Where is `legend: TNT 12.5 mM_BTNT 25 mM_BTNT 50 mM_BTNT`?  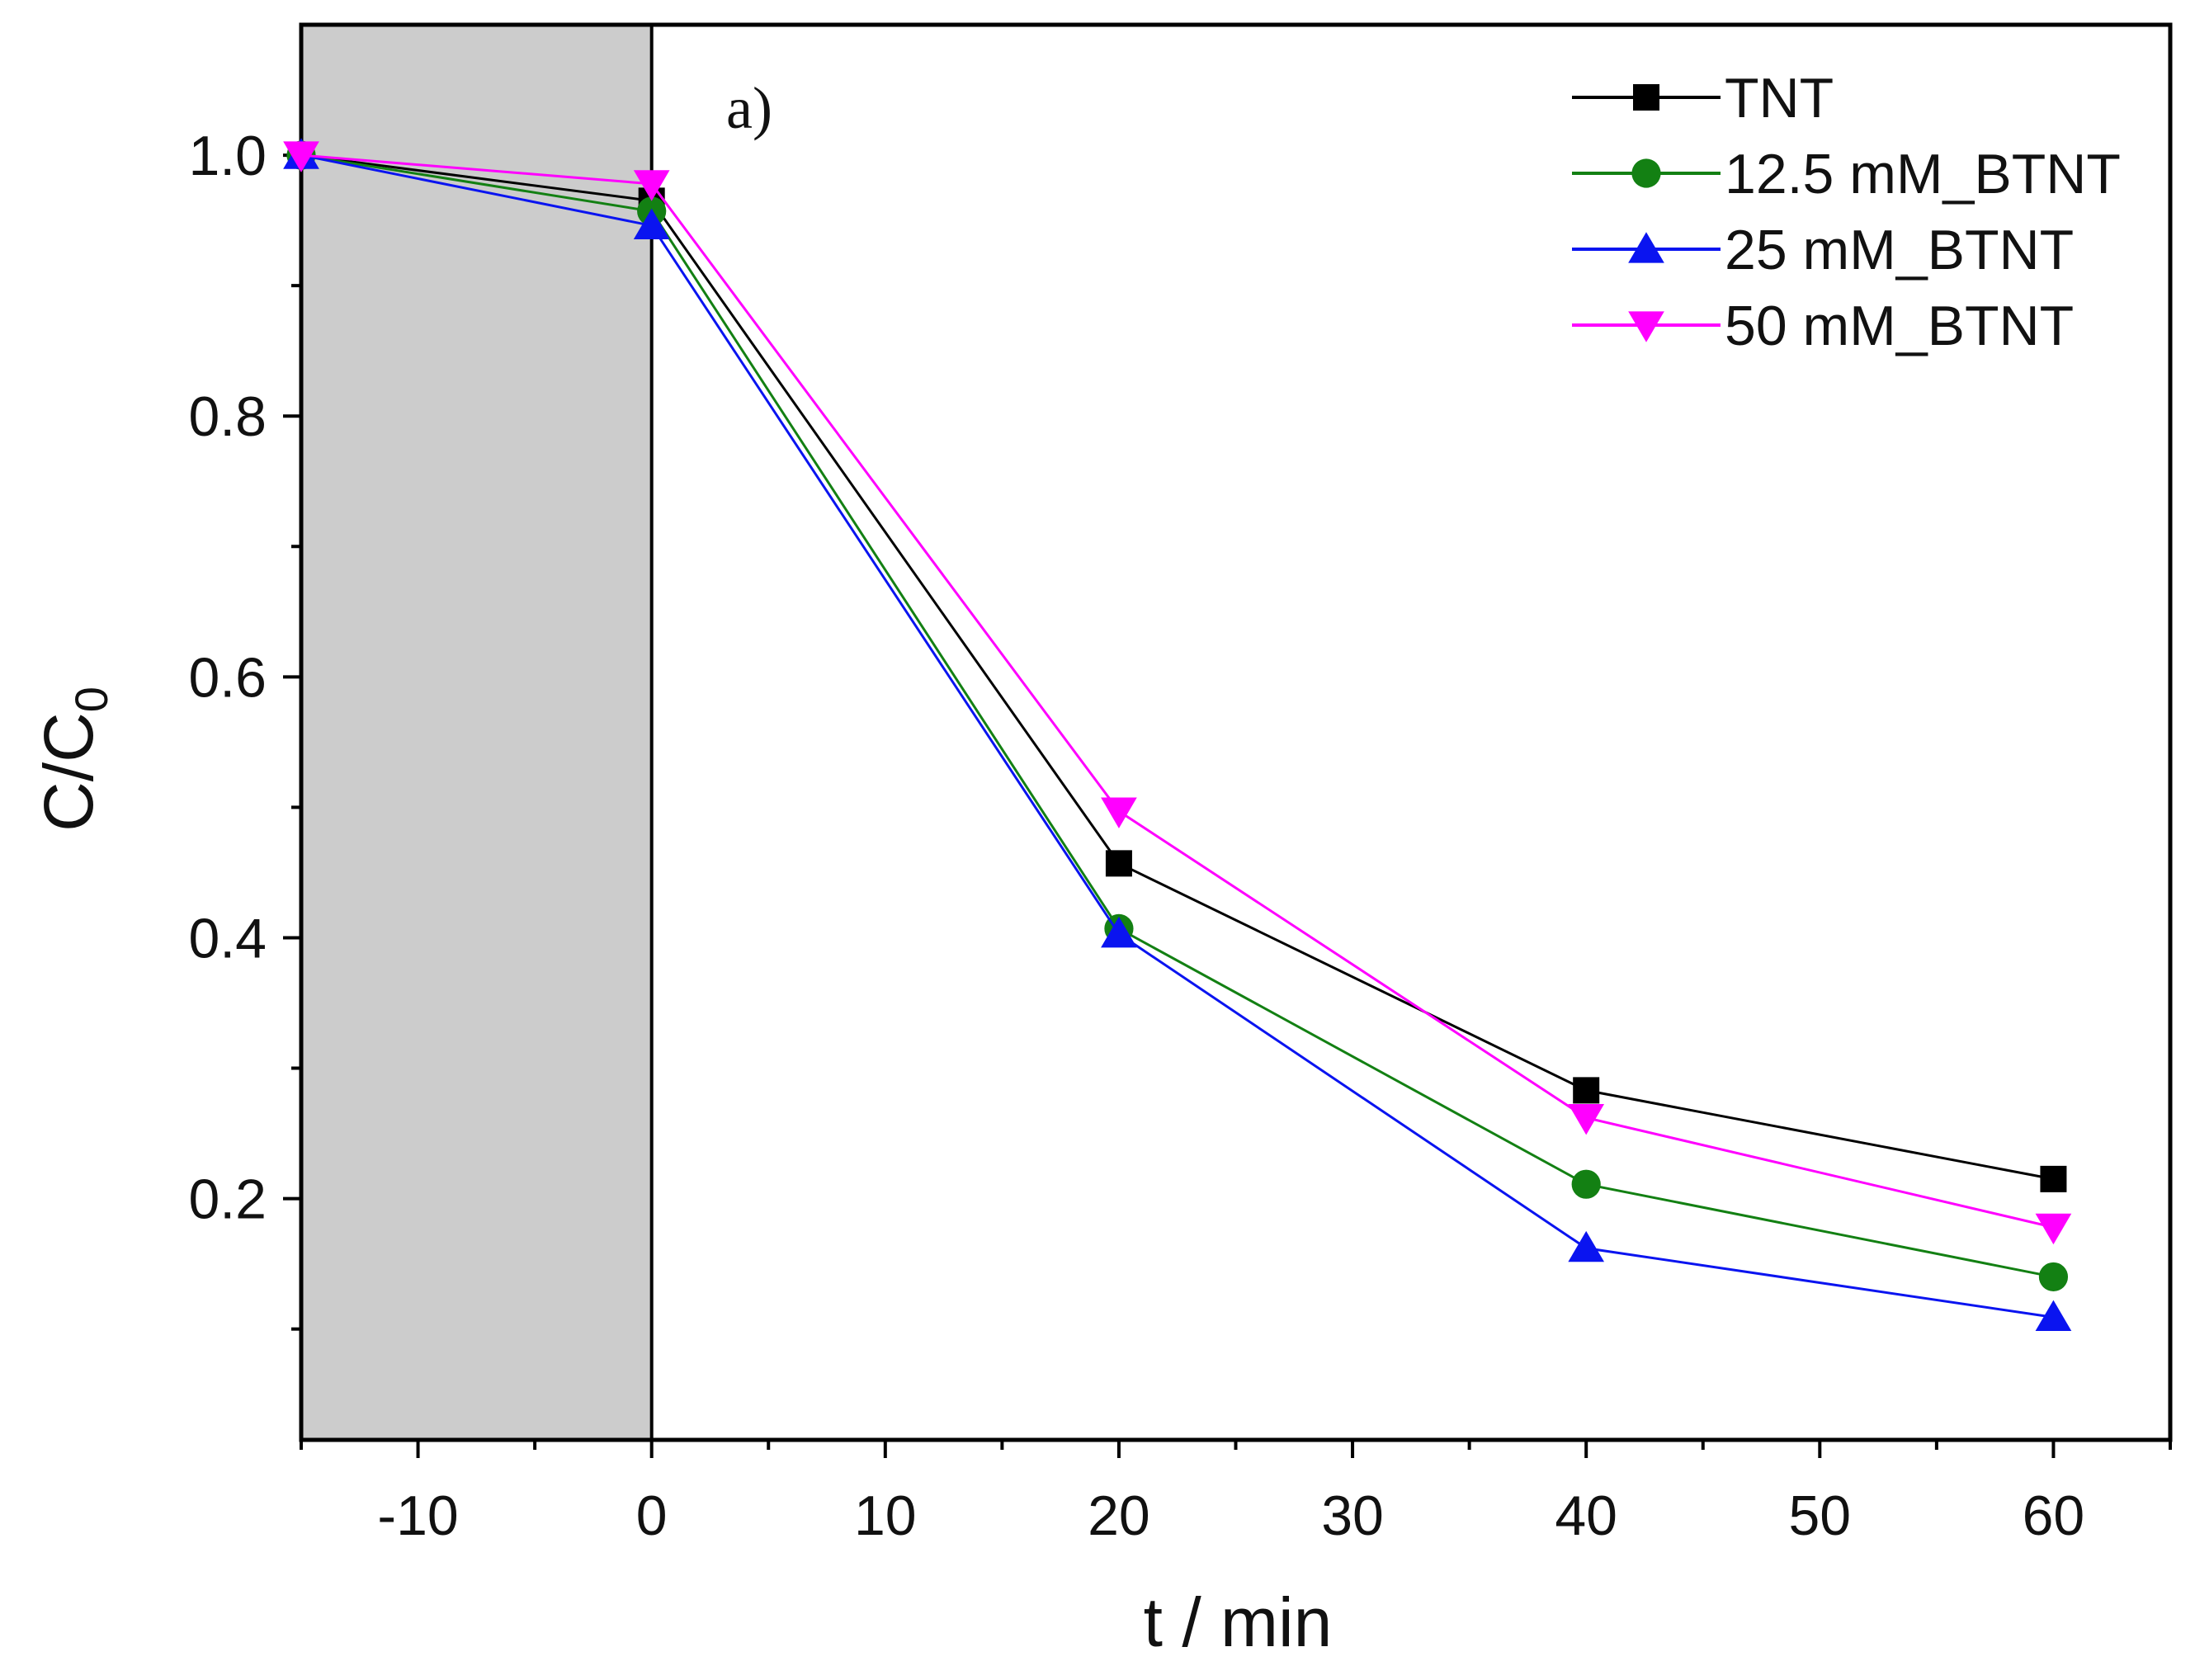
legend: TNT 12.5 mM_BTNT 25 mM_BTNT 50 mM_BTNT is located at coordinates (1846, 212).